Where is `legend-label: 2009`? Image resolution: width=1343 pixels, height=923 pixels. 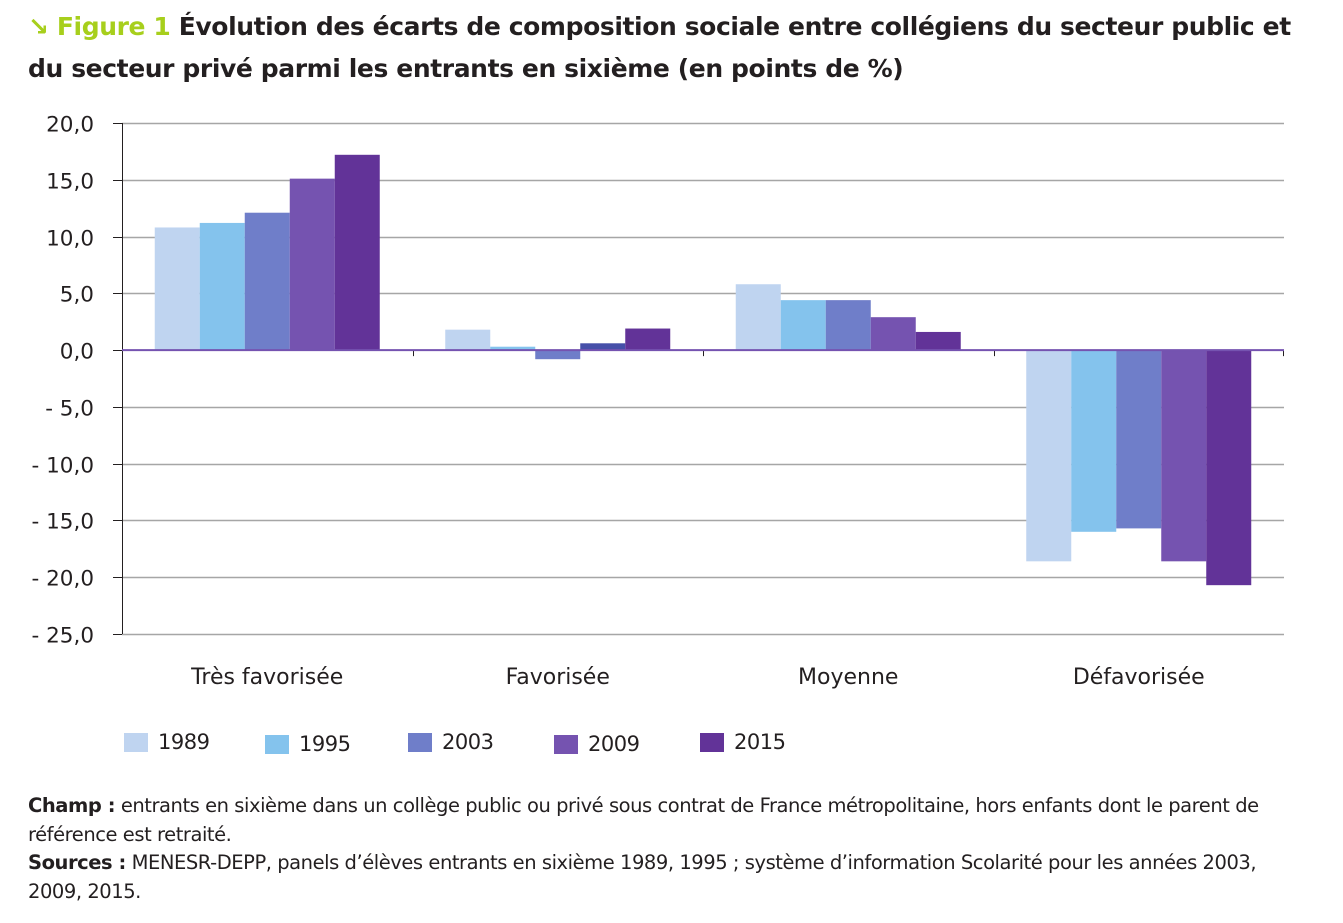 legend-label: 2009 is located at coordinates (614, 744).